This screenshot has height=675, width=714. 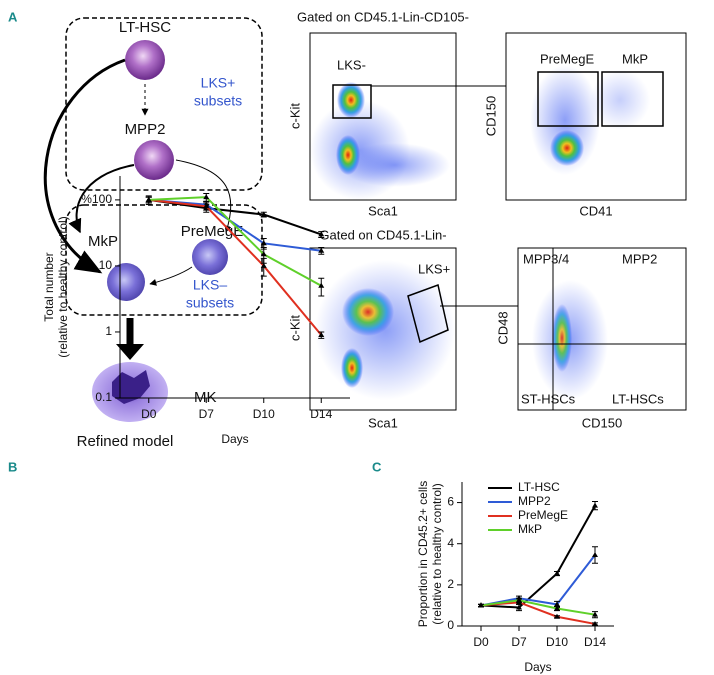 I want to click on subset-label: LKS–, so click(x=210, y=285).